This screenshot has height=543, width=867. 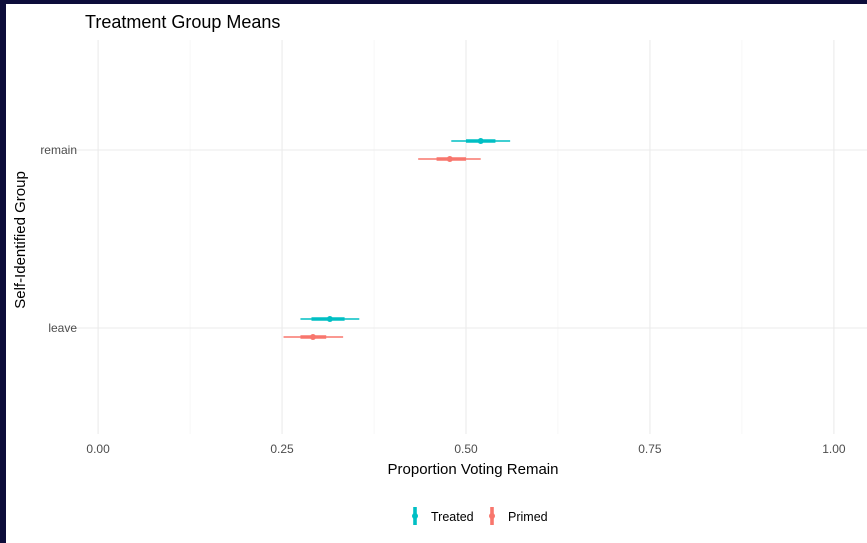 What do you see at coordinates (20, 240) in the screenshot?
I see `y-axis-title: Self-Identified Group` at bounding box center [20, 240].